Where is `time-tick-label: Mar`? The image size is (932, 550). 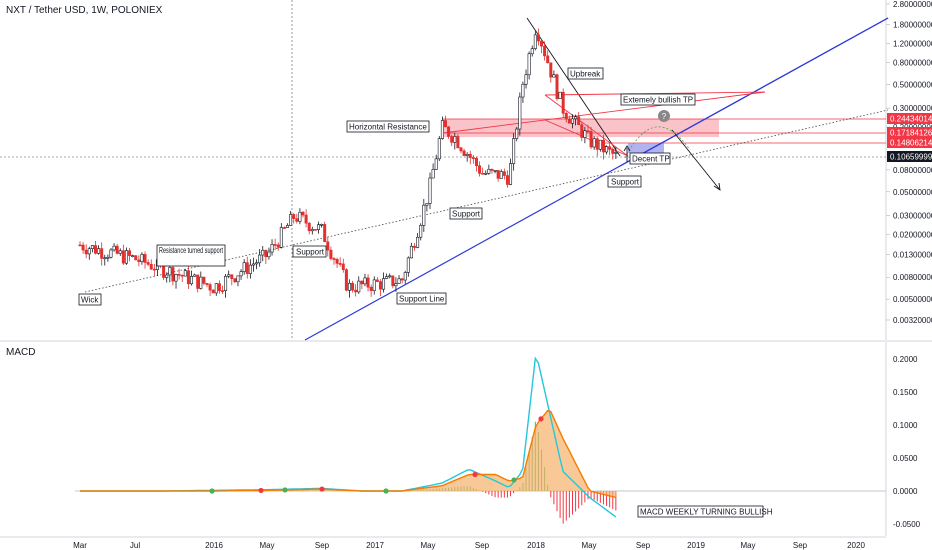 time-tick-label: Mar is located at coordinates (80, 545).